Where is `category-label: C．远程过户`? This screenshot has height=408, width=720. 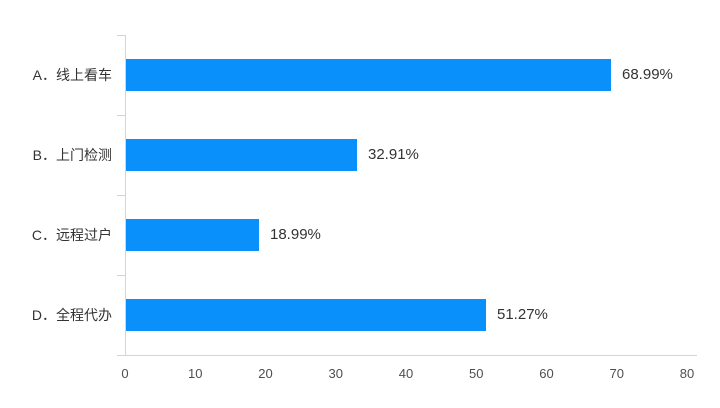 category-label: C．远程过户 is located at coordinates (71, 235).